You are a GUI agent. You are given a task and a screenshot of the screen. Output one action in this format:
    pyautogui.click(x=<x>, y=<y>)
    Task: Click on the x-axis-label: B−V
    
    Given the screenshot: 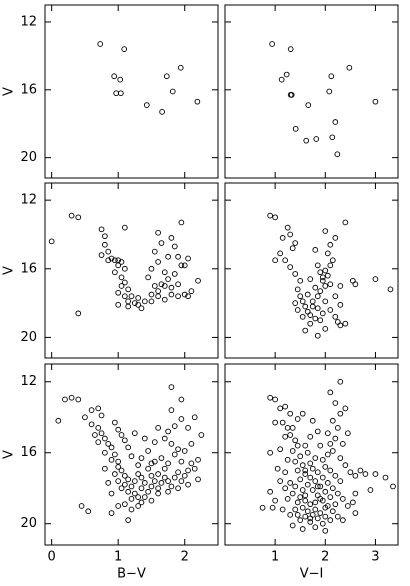 What is the action you would take?
    pyautogui.click(x=131, y=574)
    